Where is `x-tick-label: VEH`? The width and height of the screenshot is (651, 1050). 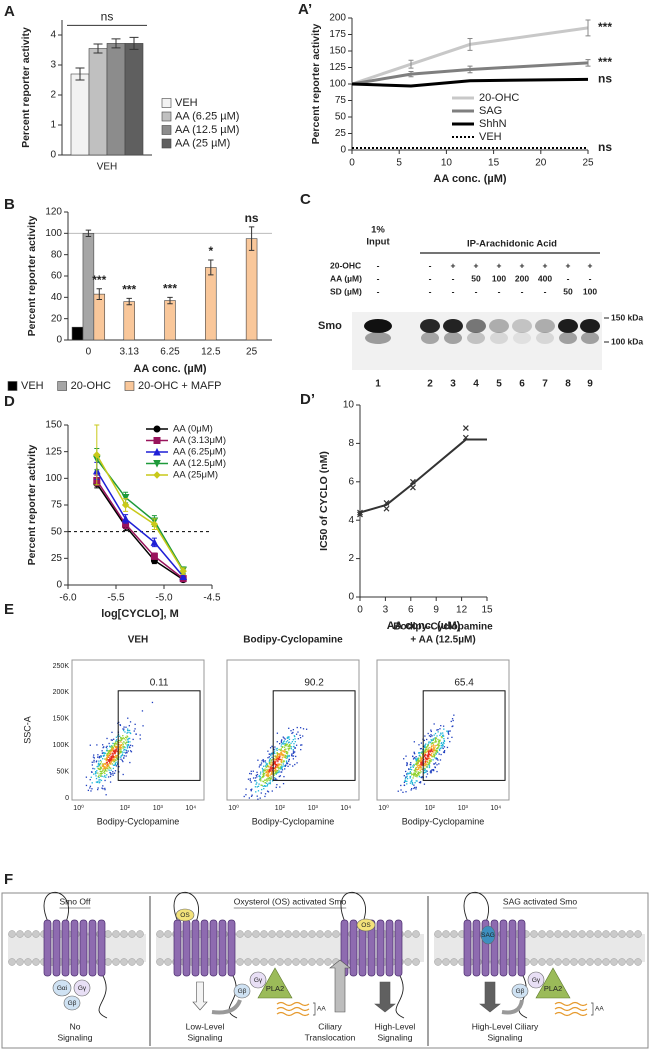 x-tick-label: VEH is located at coordinates (107, 167).